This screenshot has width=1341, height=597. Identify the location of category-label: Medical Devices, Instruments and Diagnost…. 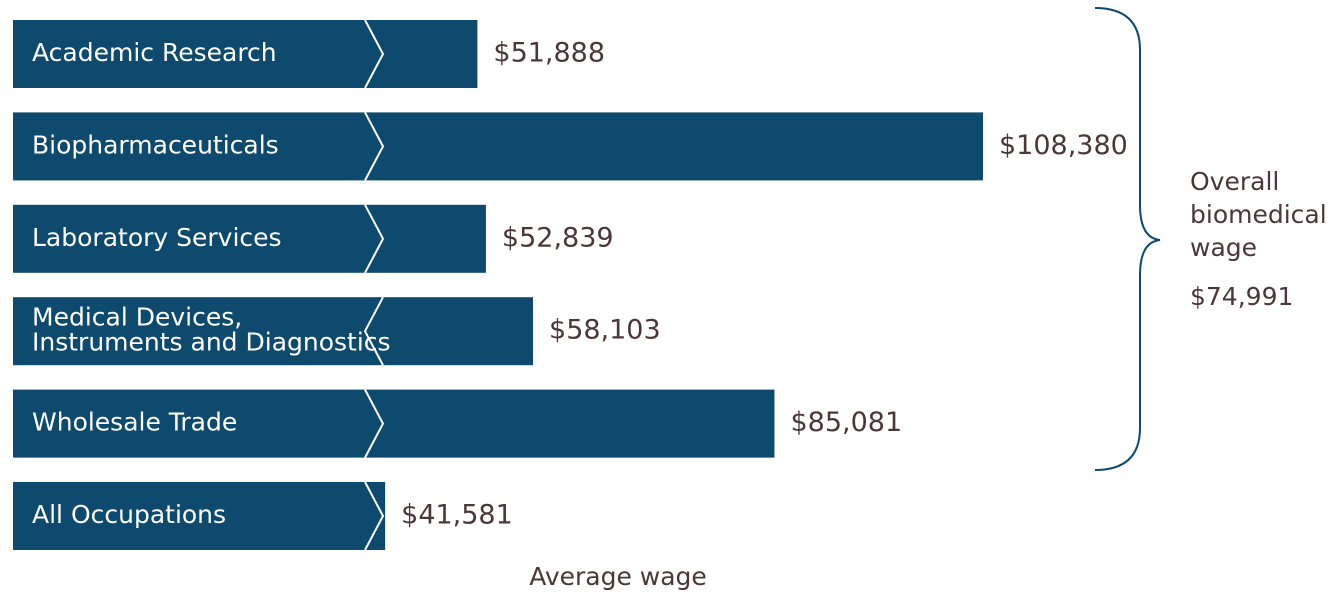
(211, 330).